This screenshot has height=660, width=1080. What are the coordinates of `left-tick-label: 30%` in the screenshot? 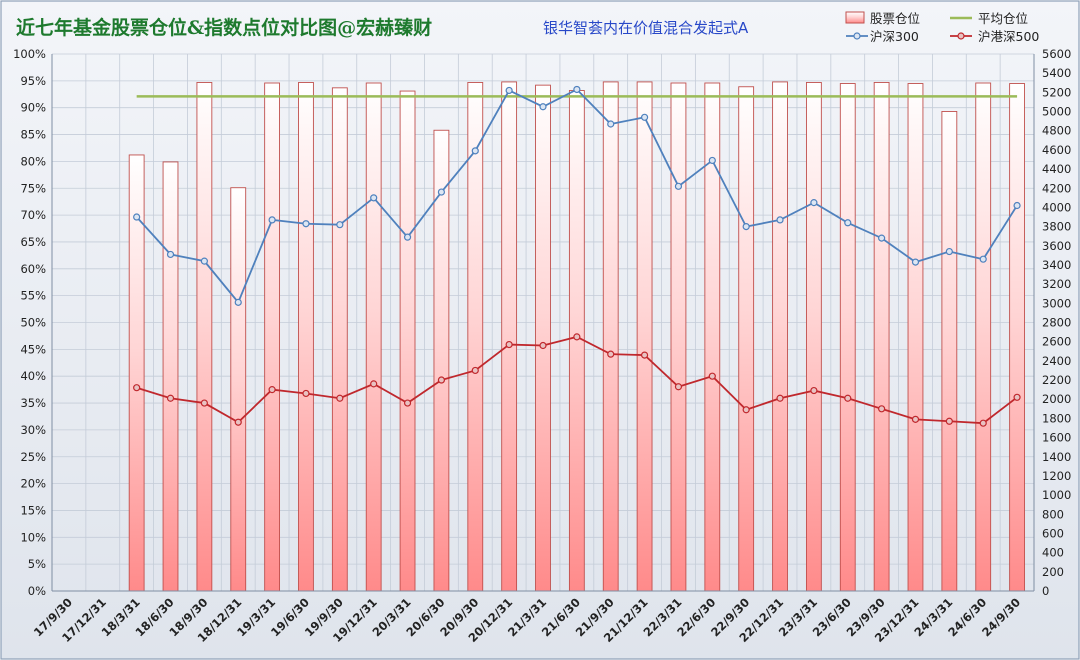 It's located at (33, 430).